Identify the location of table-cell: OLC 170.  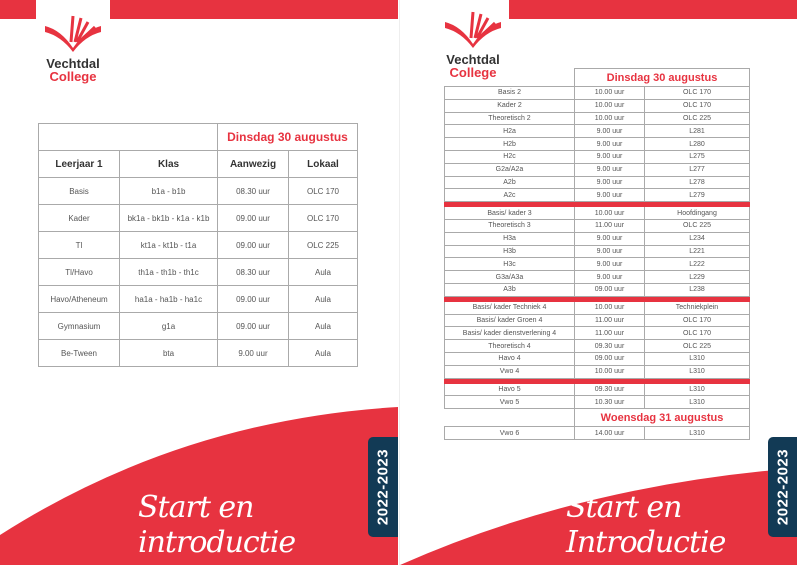
(323, 191).